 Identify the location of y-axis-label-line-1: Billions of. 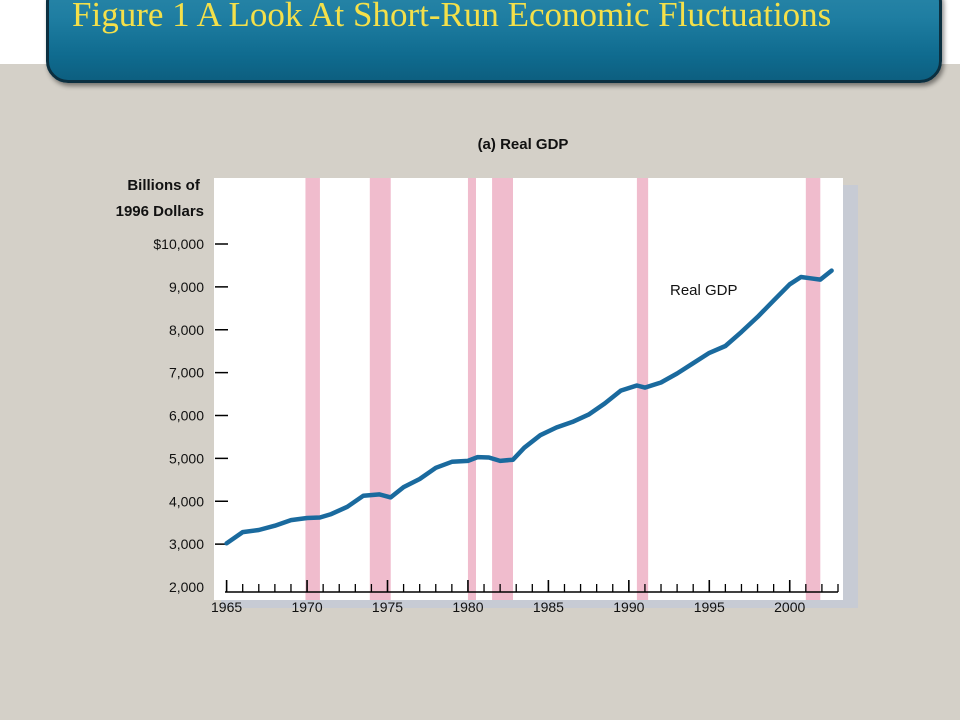
(164, 185).